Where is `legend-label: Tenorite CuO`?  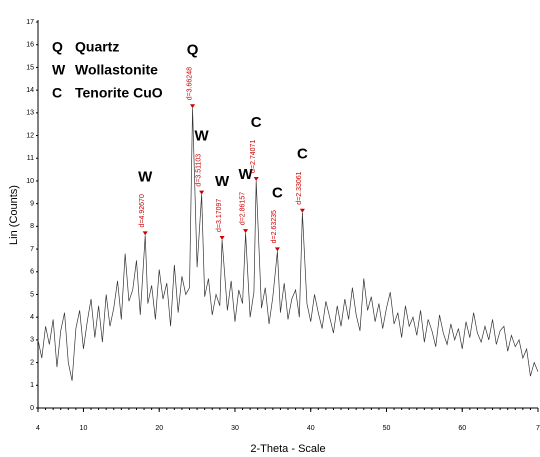
legend-label: Tenorite CuO is located at coordinates (119, 93).